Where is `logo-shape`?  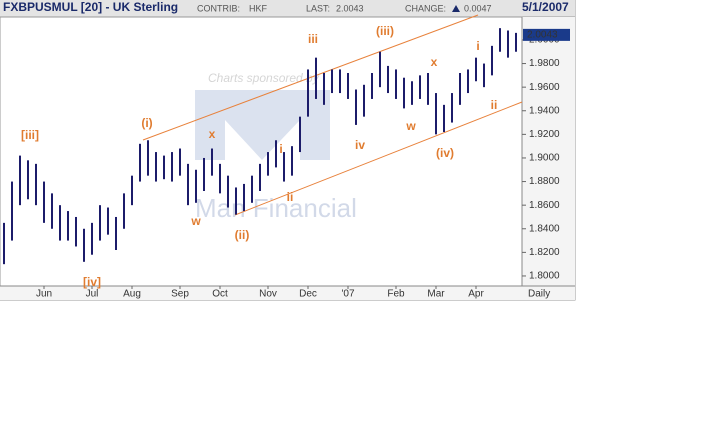
logo-shape is located at coordinates (262, 125).